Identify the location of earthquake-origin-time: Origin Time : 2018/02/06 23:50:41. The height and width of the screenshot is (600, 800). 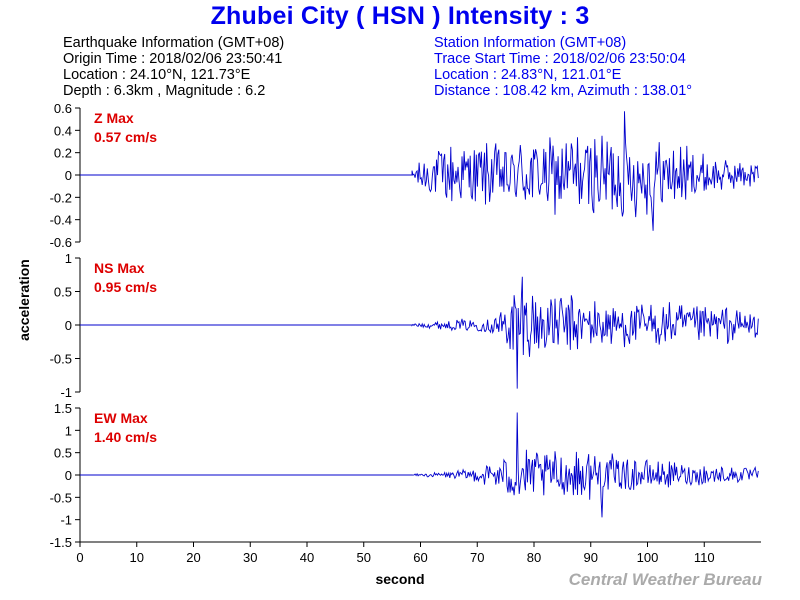
(173, 59).